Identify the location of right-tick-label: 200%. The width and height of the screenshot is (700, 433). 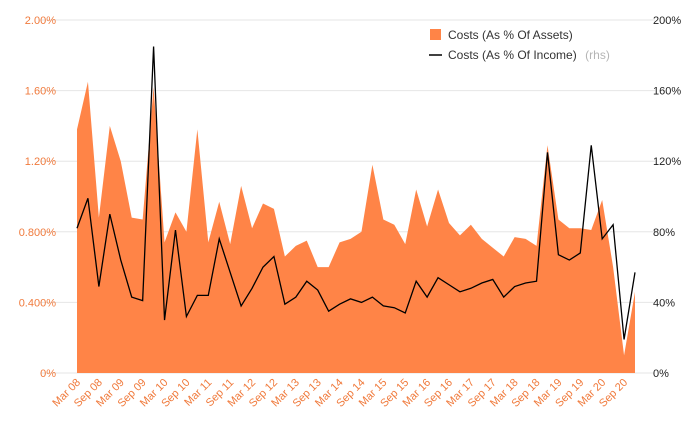
(667, 21).